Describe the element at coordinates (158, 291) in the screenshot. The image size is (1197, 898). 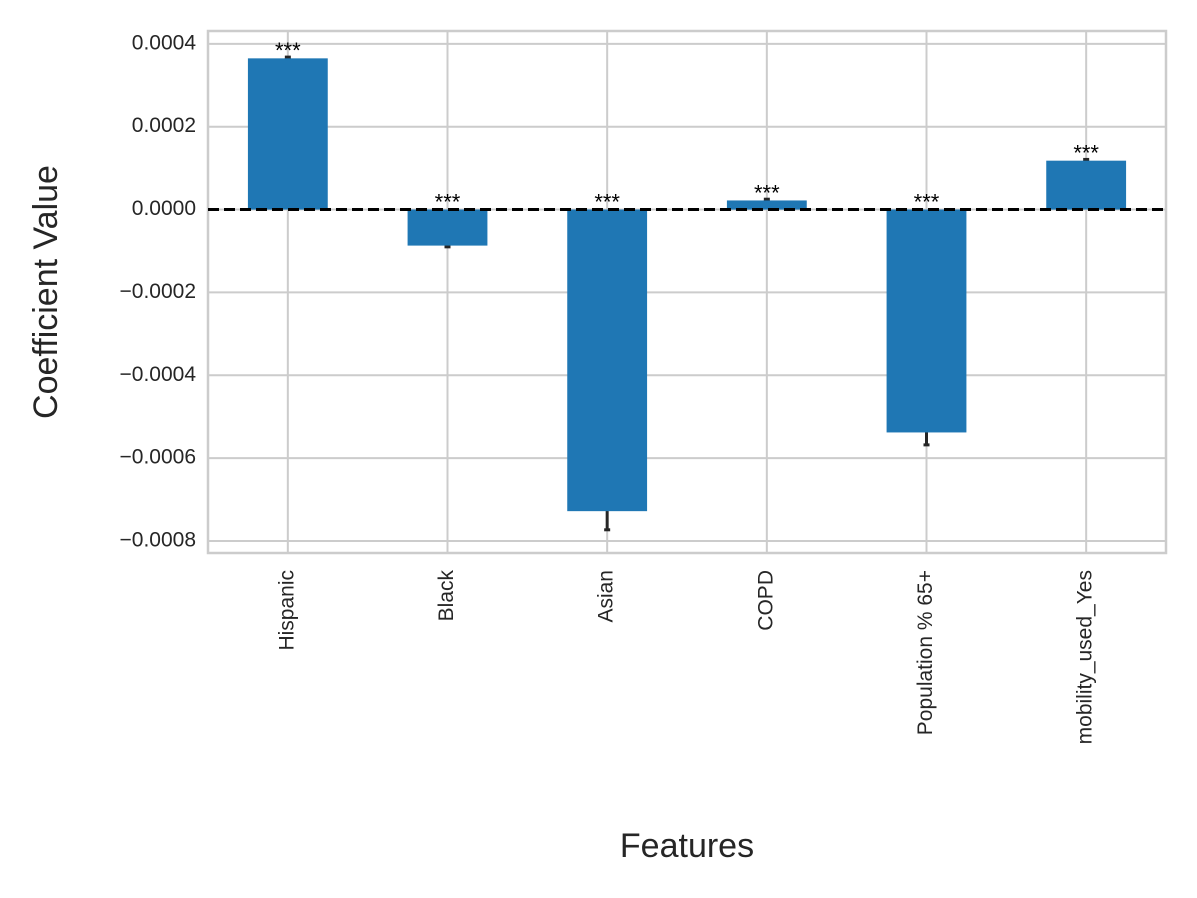
I see `y-tick-label: −0.0002` at that location.